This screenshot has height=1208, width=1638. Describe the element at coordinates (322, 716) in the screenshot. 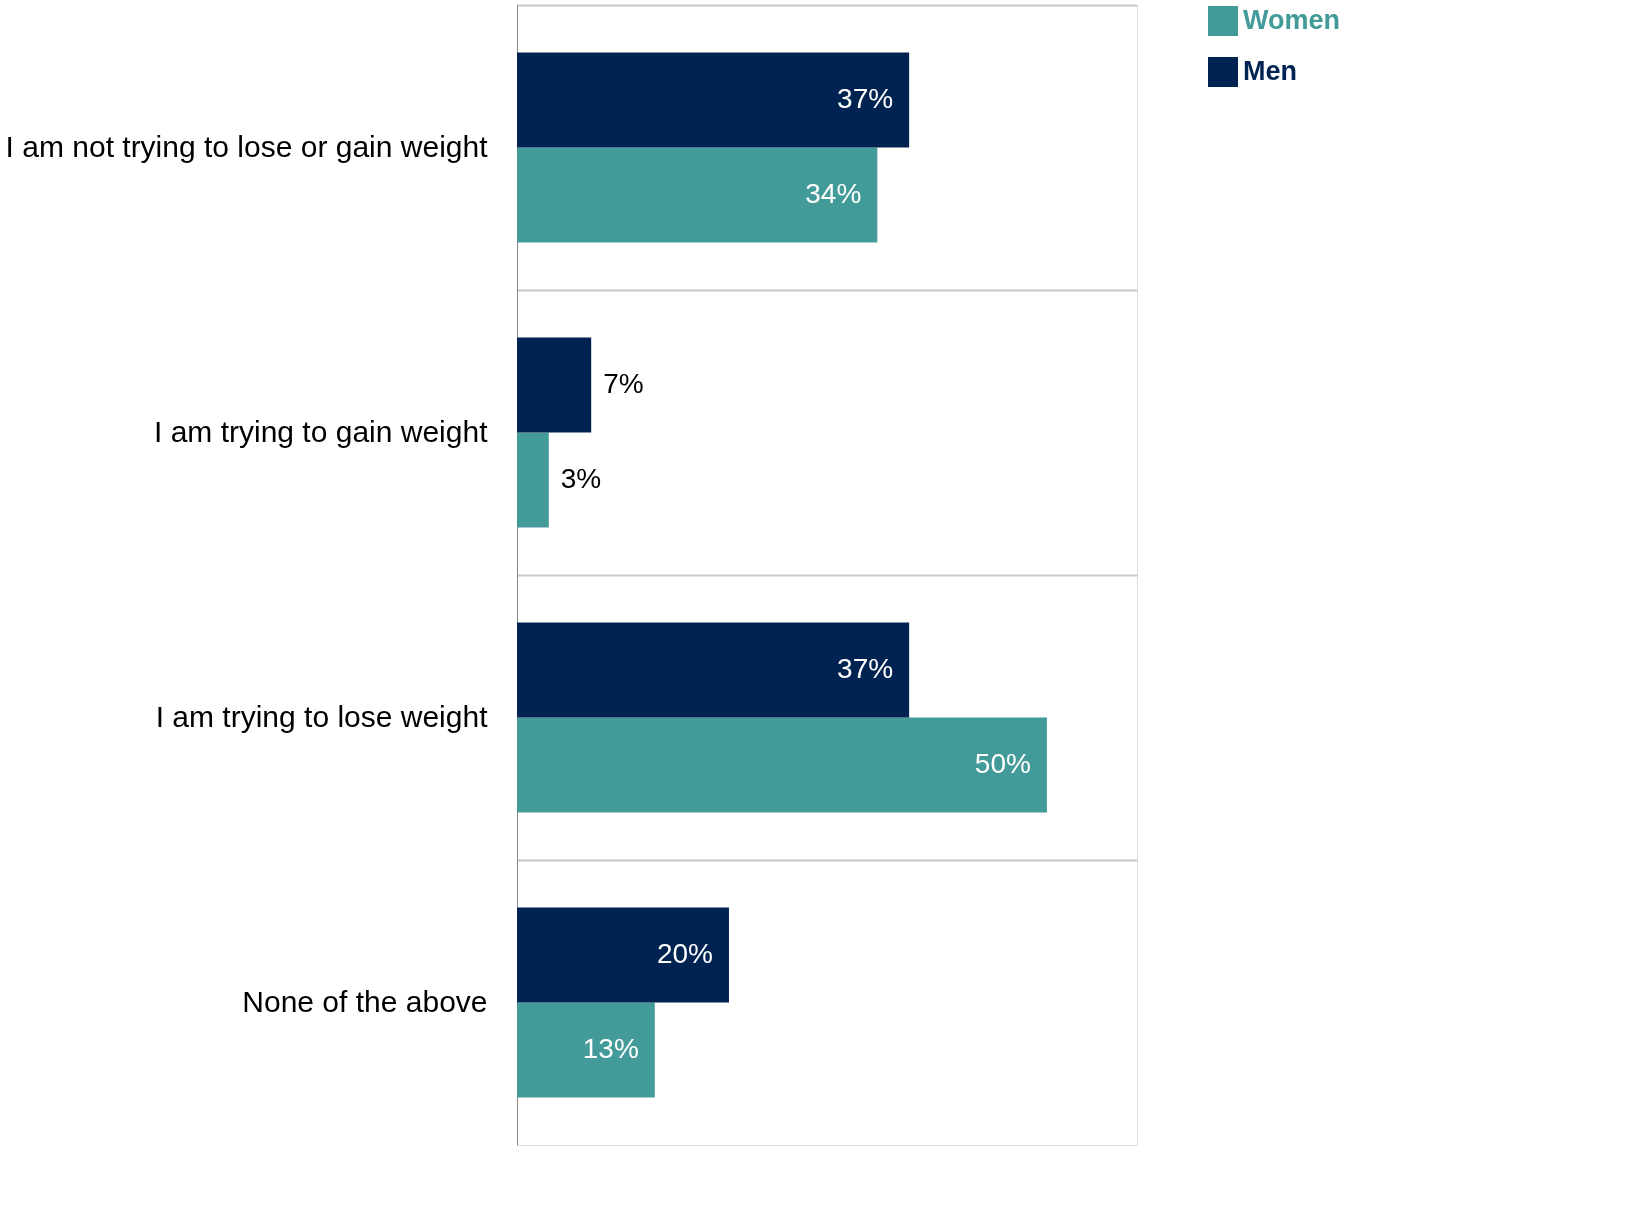

I see `y-tick-label: I am trying to lose weight` at that location.